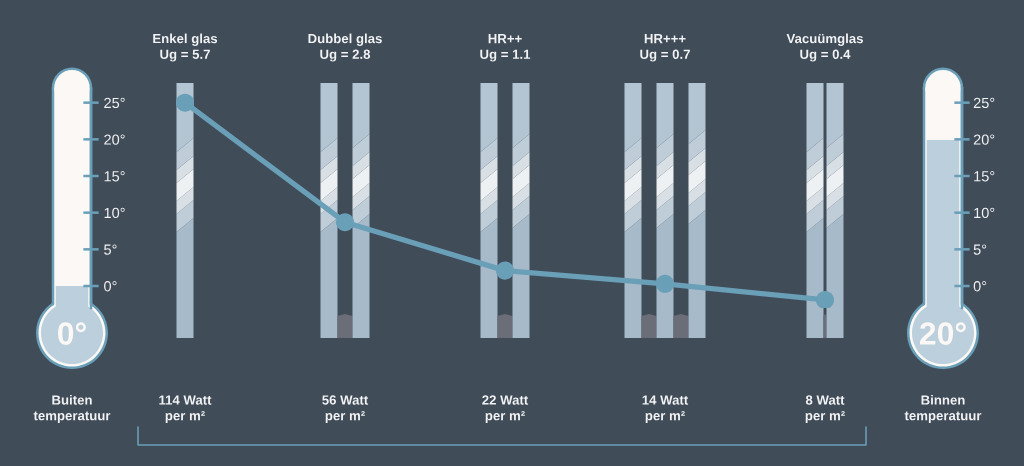 The height and width of the screenshot is (466, 1024). Describe the element at coordinates (984, 103) in the screenshot. I see `y2-tick-label: 25°` at that location.